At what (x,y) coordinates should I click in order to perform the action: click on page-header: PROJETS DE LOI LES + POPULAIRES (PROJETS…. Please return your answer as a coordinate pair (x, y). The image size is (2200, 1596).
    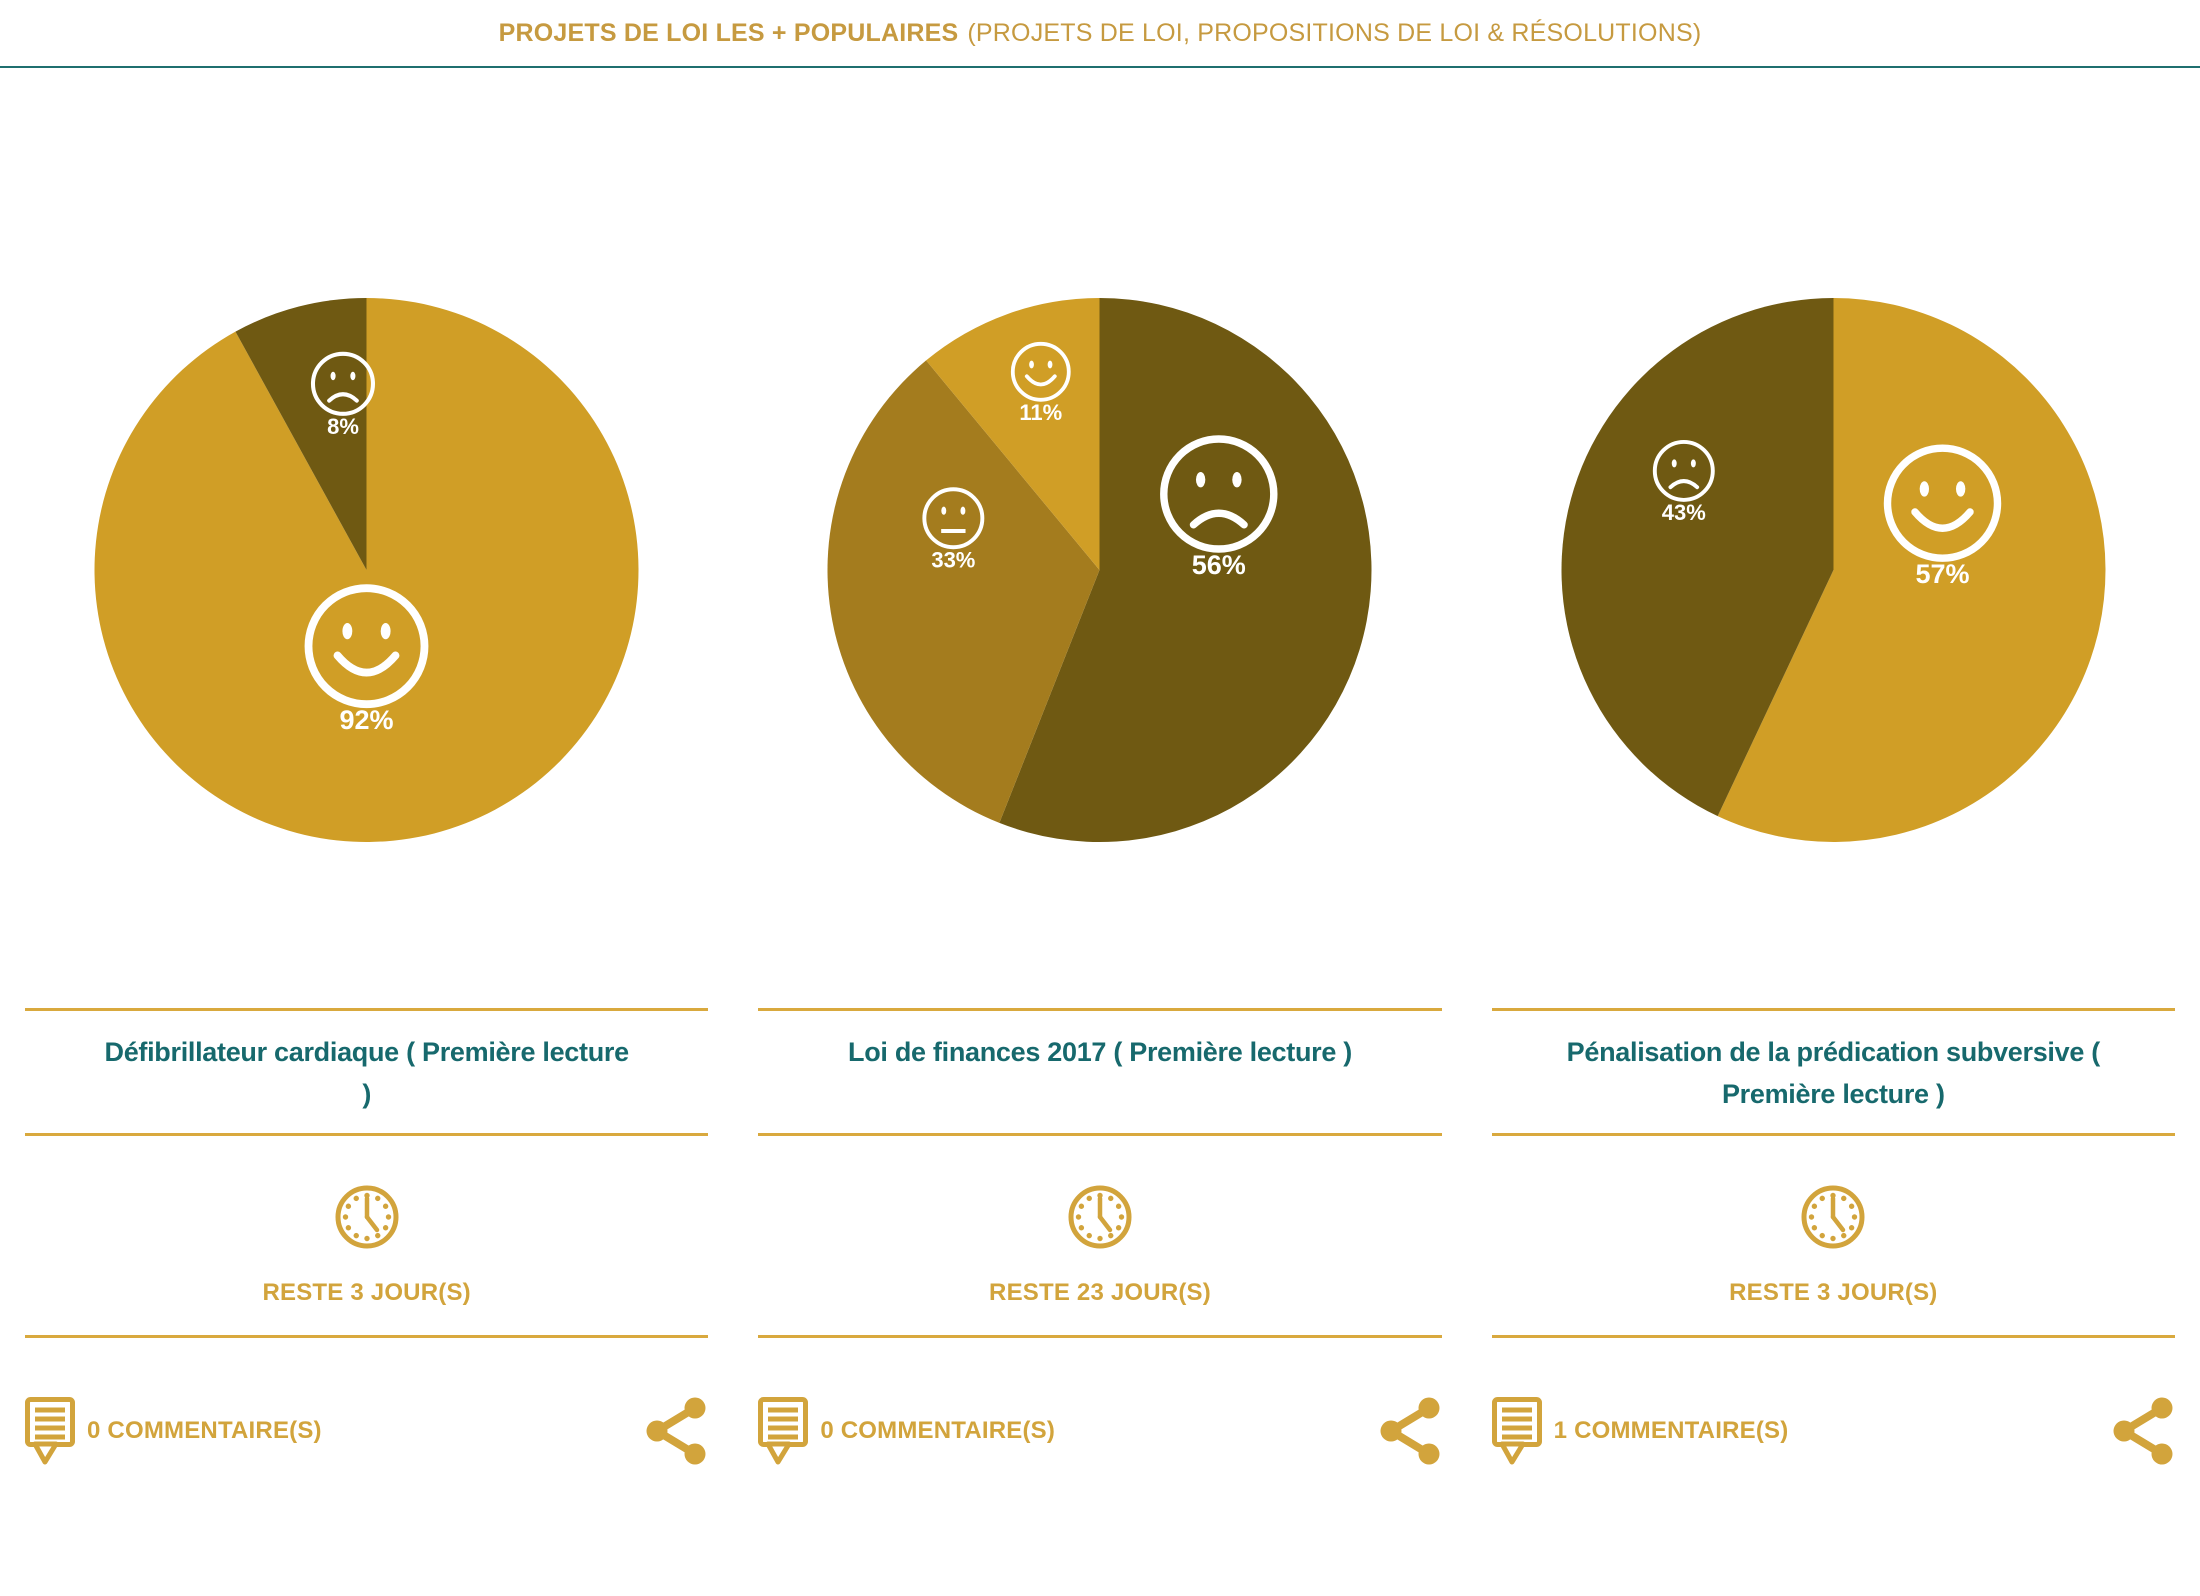
    Looking at the image, I should click on (1100, 34).